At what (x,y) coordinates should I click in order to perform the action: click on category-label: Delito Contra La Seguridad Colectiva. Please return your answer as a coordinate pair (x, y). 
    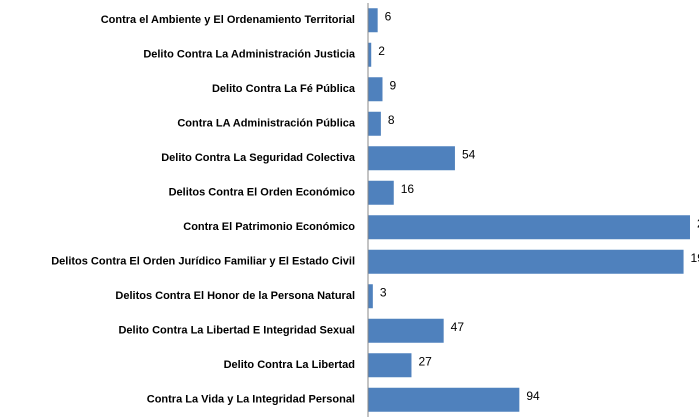
    Looking at the image, I should click on (258, 158).